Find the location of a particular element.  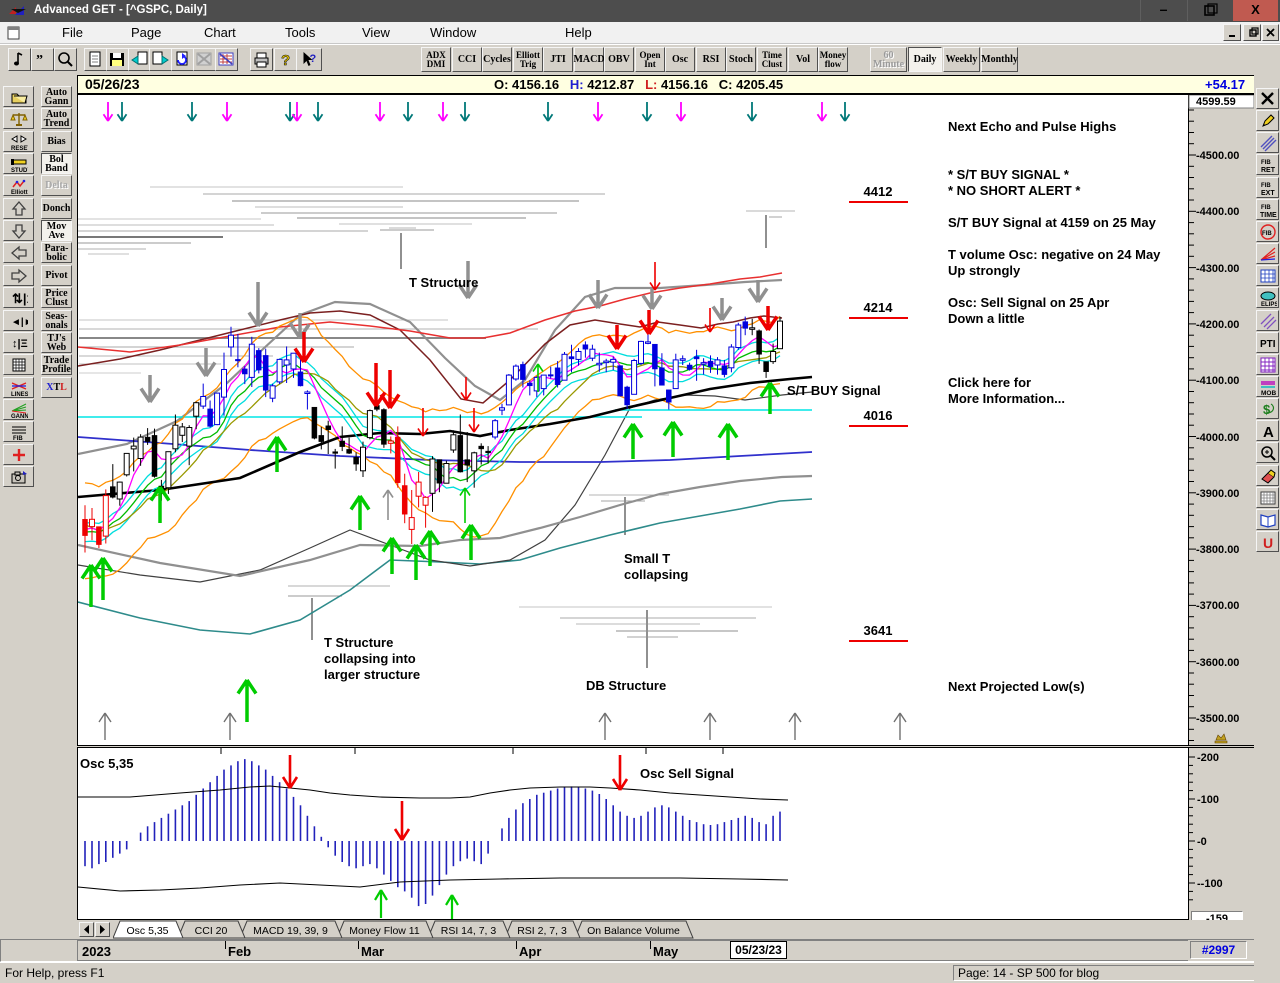

svg-text: Next Echo and Pulse Highs is located at coordinates (1032, 126).